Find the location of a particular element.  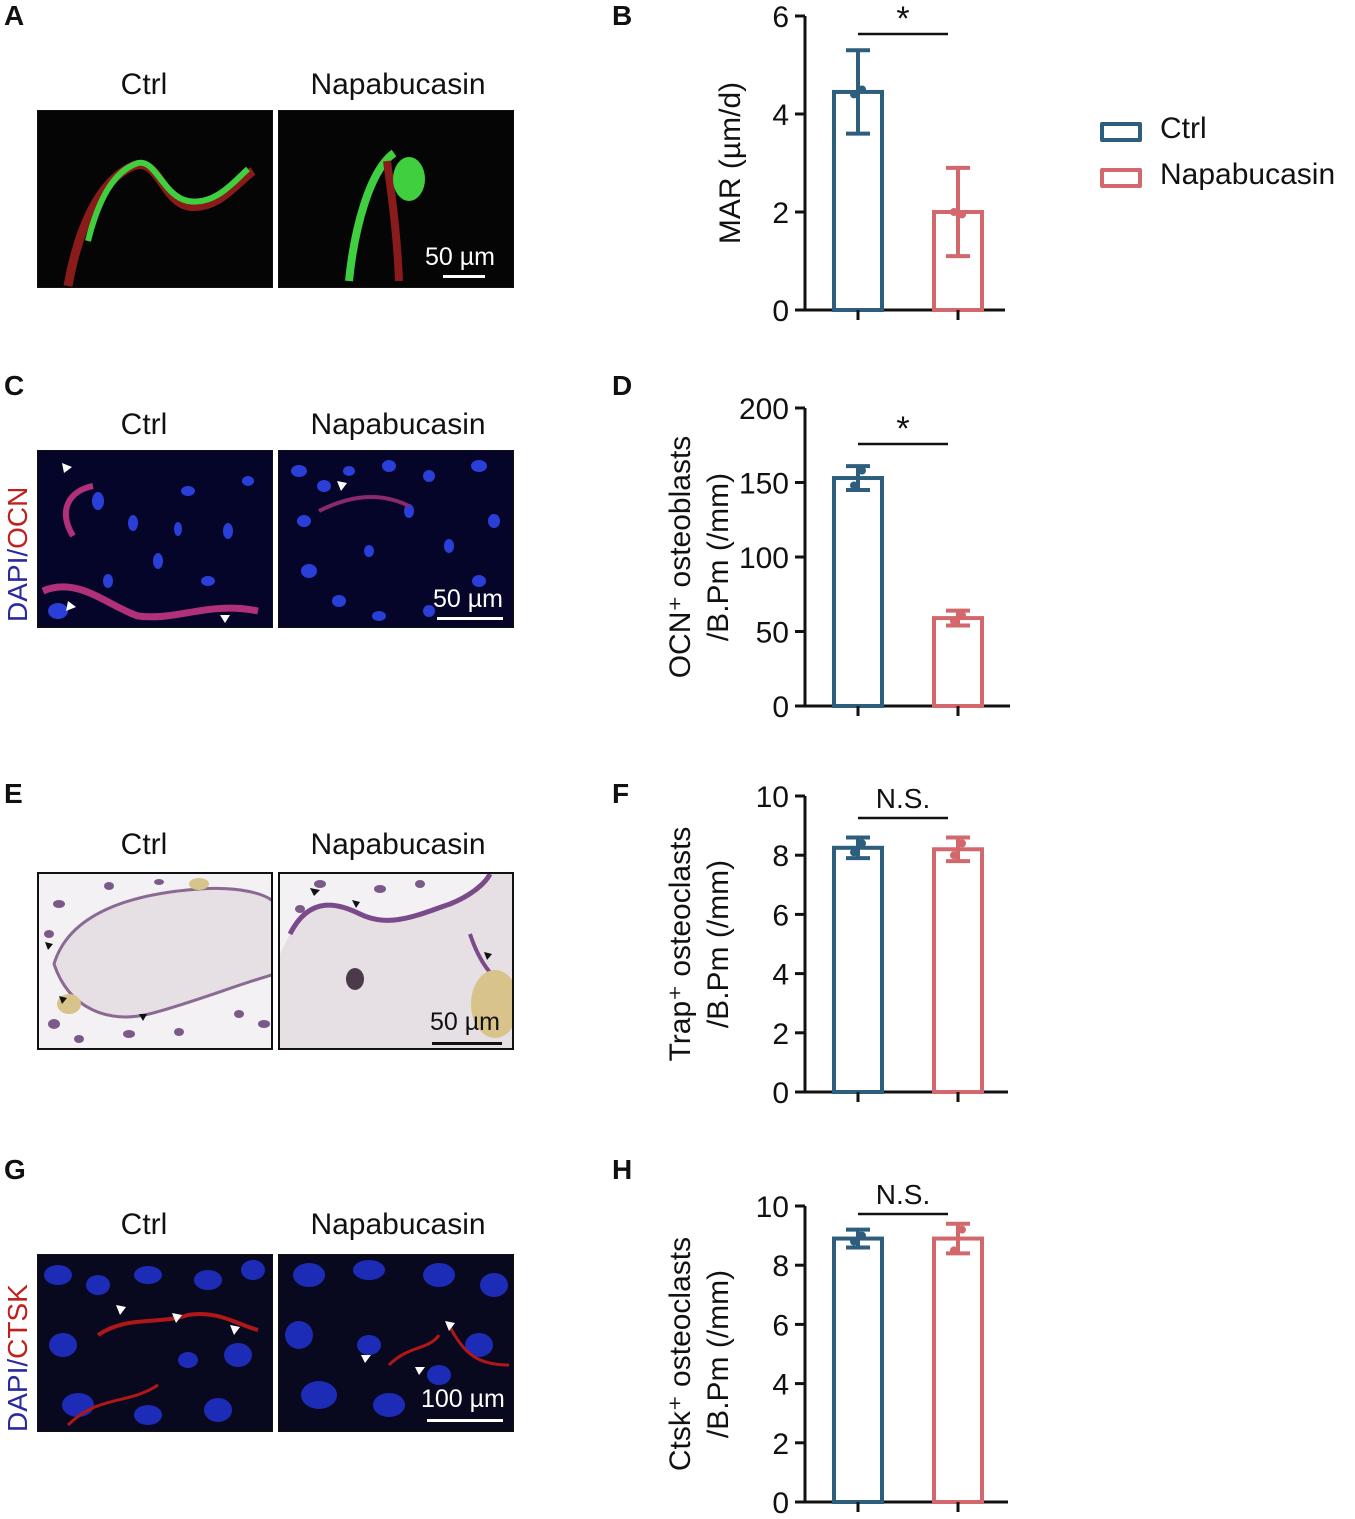

chart-h-ctsk-osteoclasts: 0 2 4 6 8 10 Ctsk⁺ osteoclasts/B.Pm (/mm) N.S. is located at coordinates (836, 1349).